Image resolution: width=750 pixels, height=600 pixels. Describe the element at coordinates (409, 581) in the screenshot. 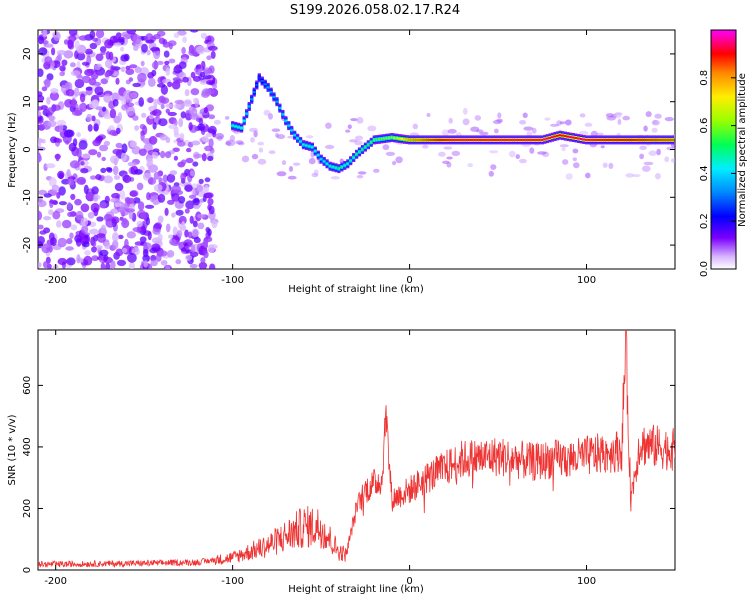

I see `x-tick-label: 0` at that location.